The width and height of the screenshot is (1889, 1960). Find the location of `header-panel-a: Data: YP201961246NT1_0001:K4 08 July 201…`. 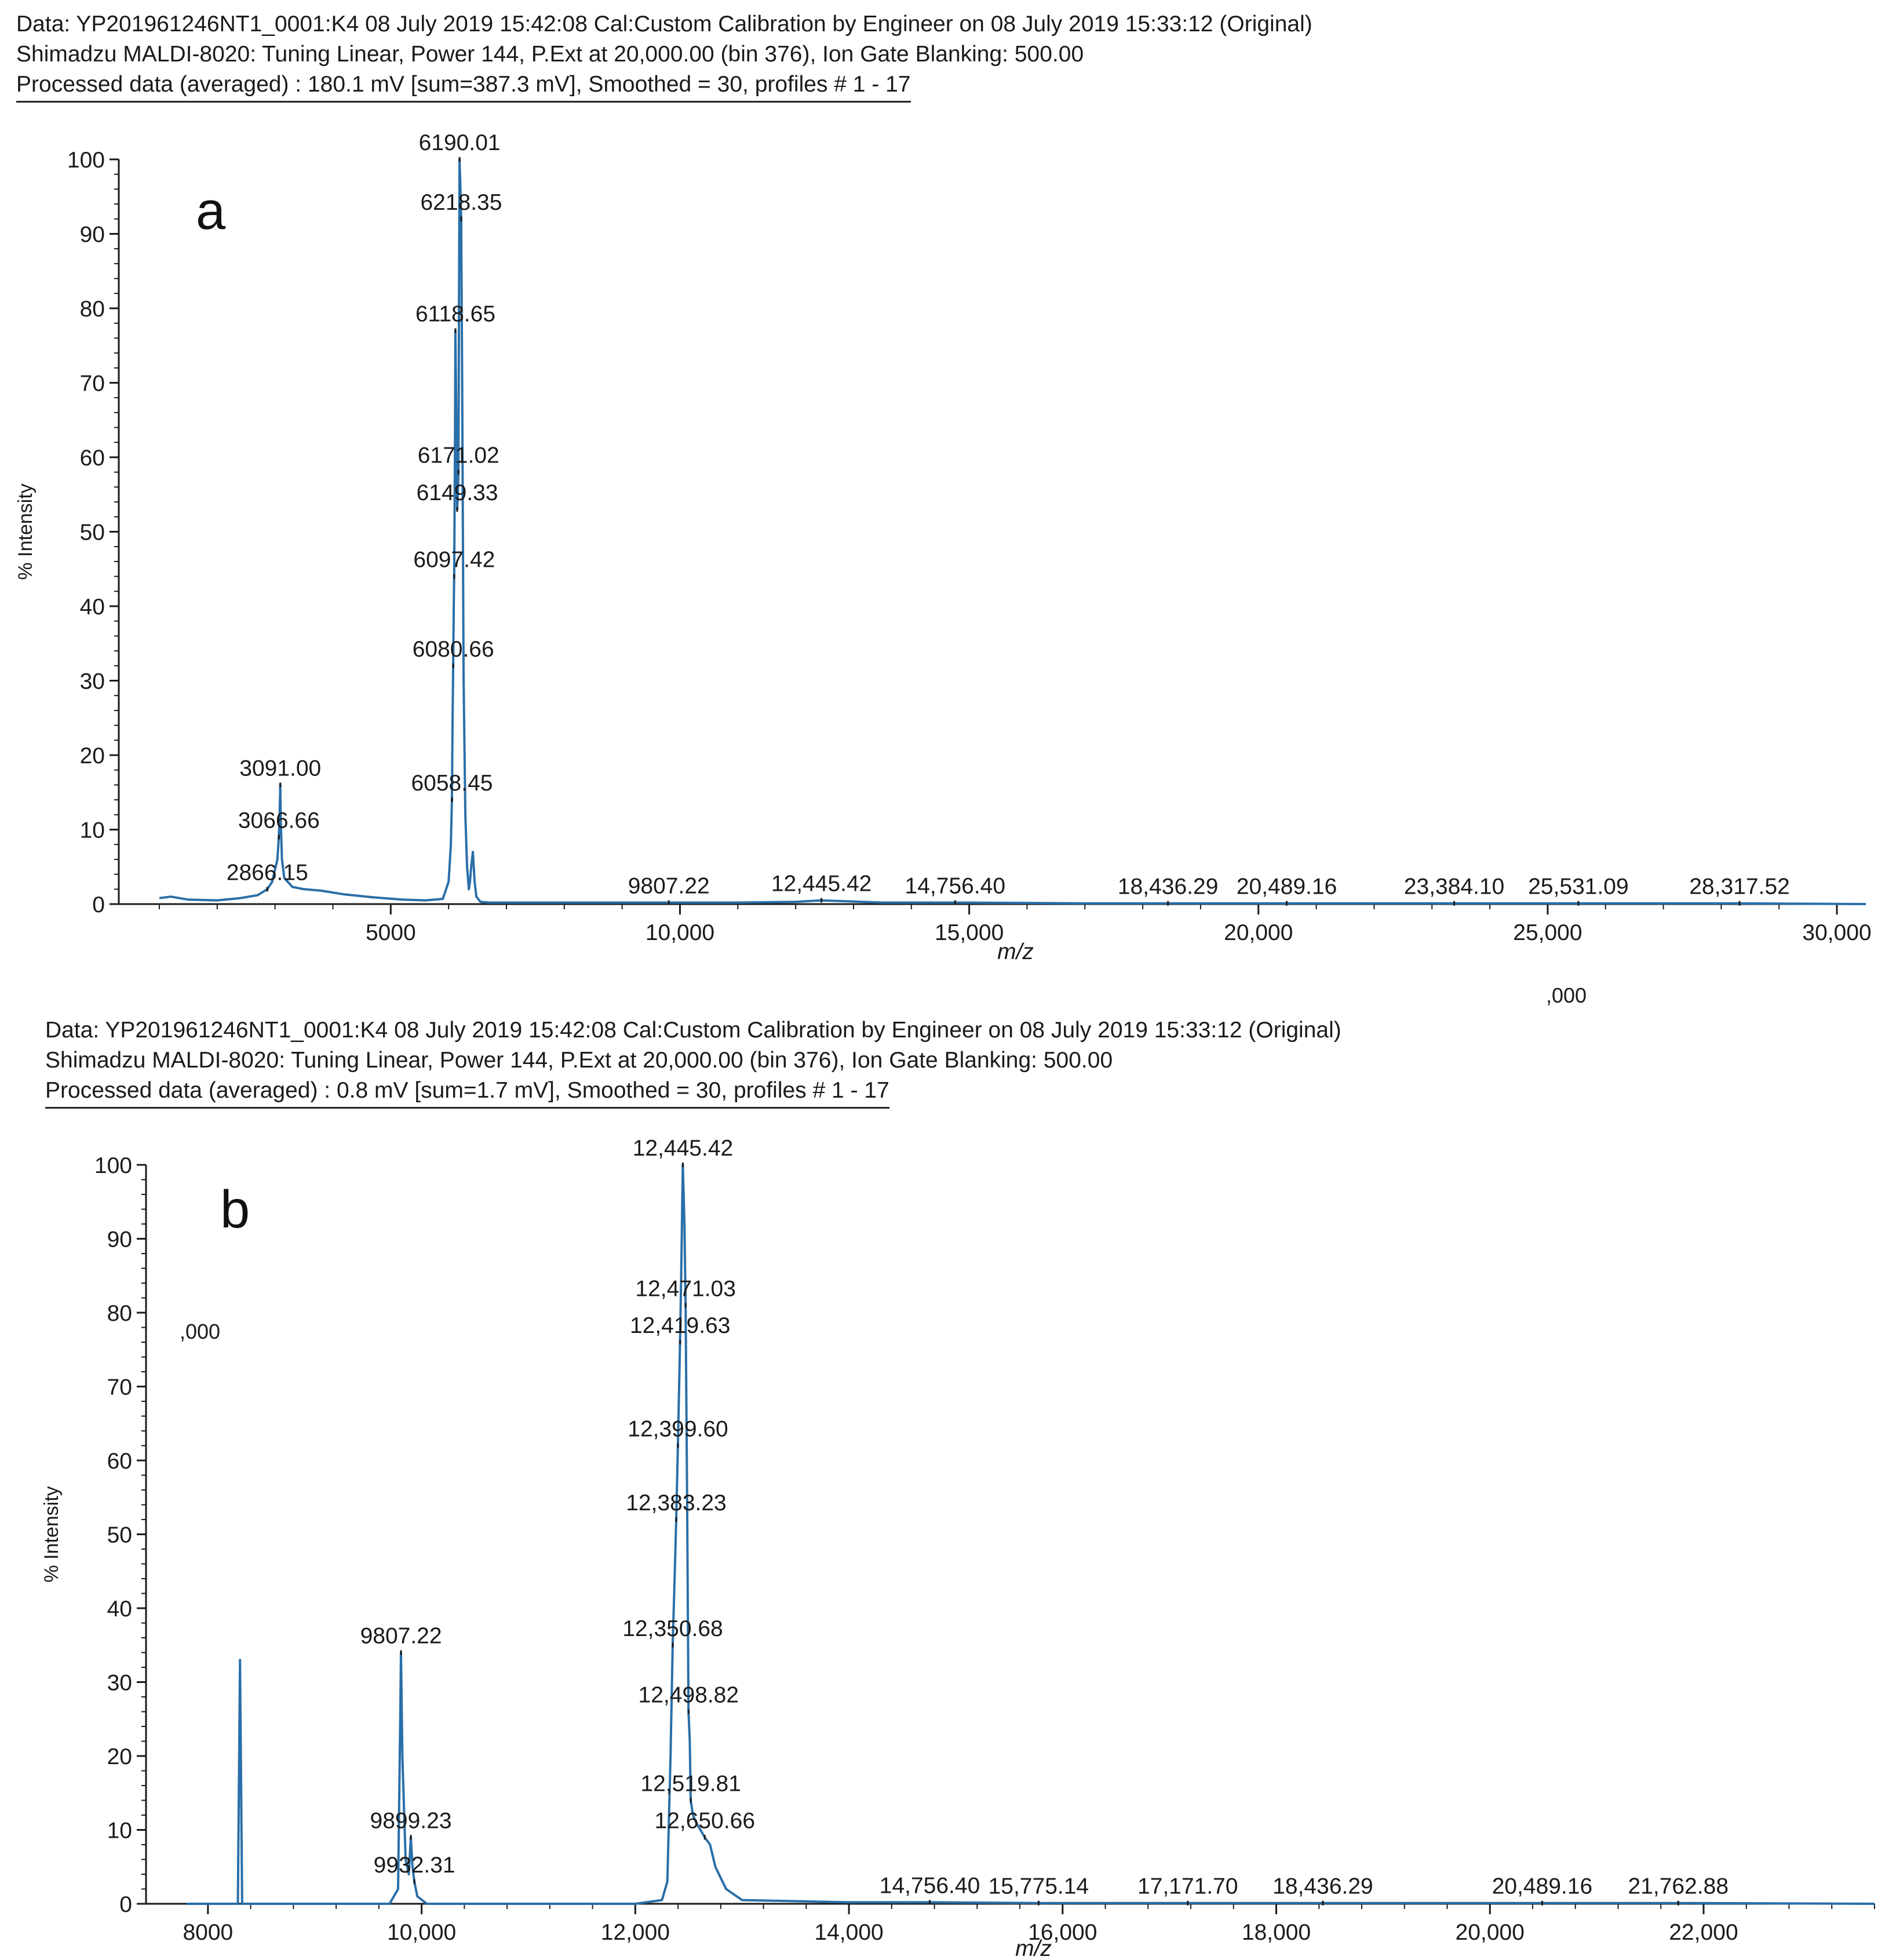

header-panel-a: Data: YP201961246NT1_0001:K4 08 July 201… is located at coordinates (664, 56).